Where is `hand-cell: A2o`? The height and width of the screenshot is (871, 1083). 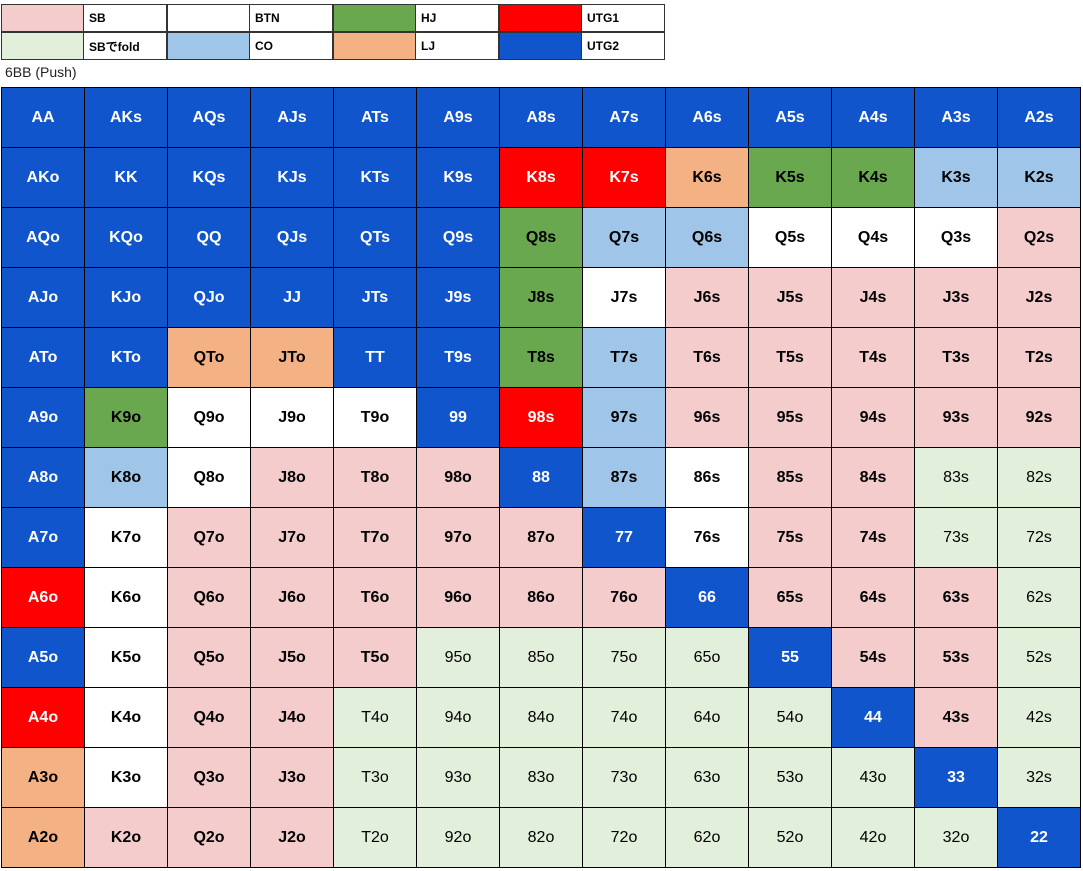
hand-cell: A2o is located at coordinates (43, 837).